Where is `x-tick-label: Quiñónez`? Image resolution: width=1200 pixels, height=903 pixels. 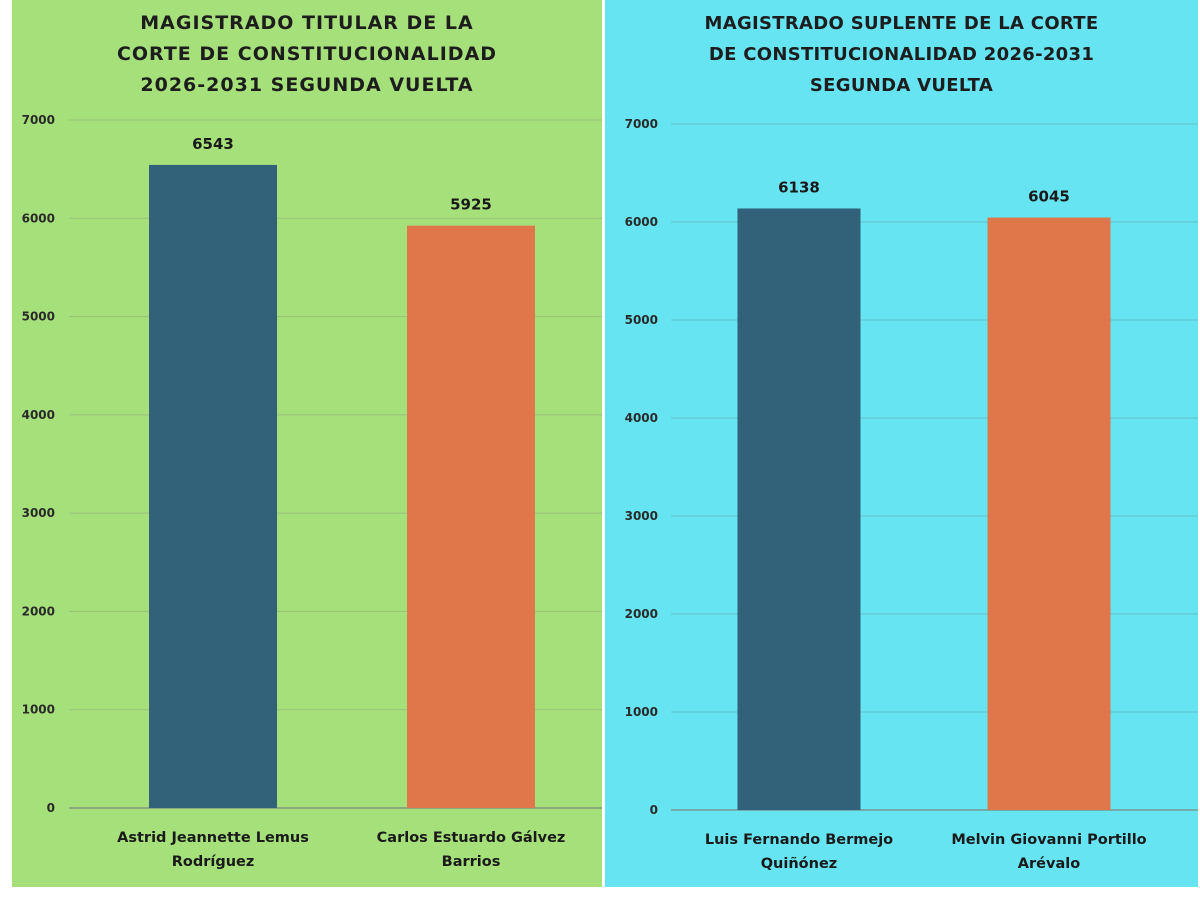 x-tick-label: Quiñónez is located at coordinates (799, 864).